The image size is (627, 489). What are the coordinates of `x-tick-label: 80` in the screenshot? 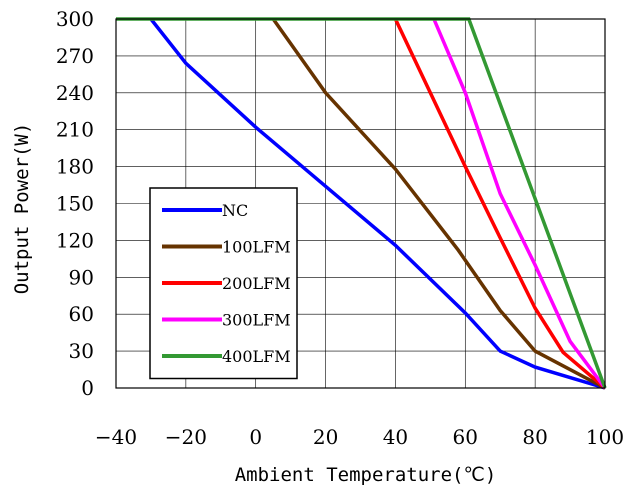 It's located at (534, 437).